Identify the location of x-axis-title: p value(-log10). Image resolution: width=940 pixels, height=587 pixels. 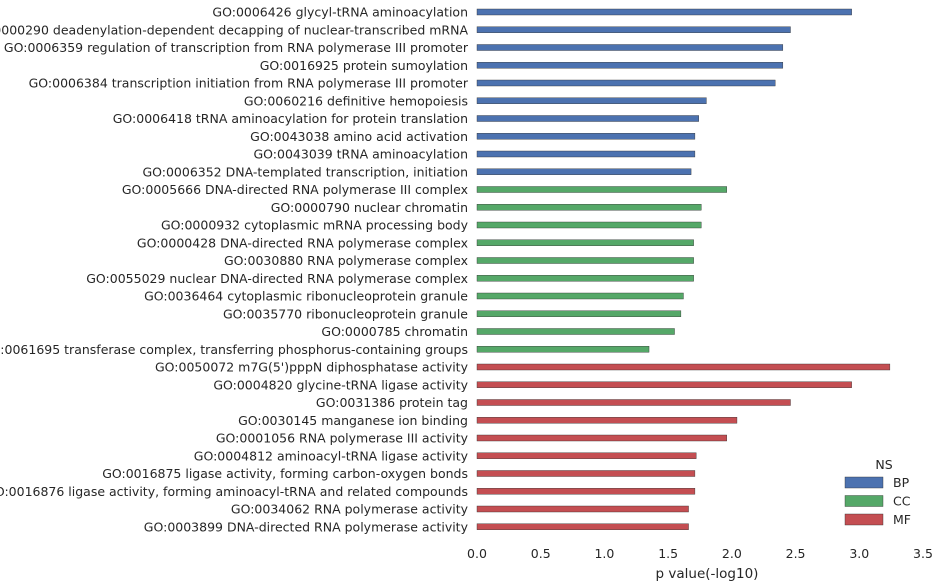
(707, 574).